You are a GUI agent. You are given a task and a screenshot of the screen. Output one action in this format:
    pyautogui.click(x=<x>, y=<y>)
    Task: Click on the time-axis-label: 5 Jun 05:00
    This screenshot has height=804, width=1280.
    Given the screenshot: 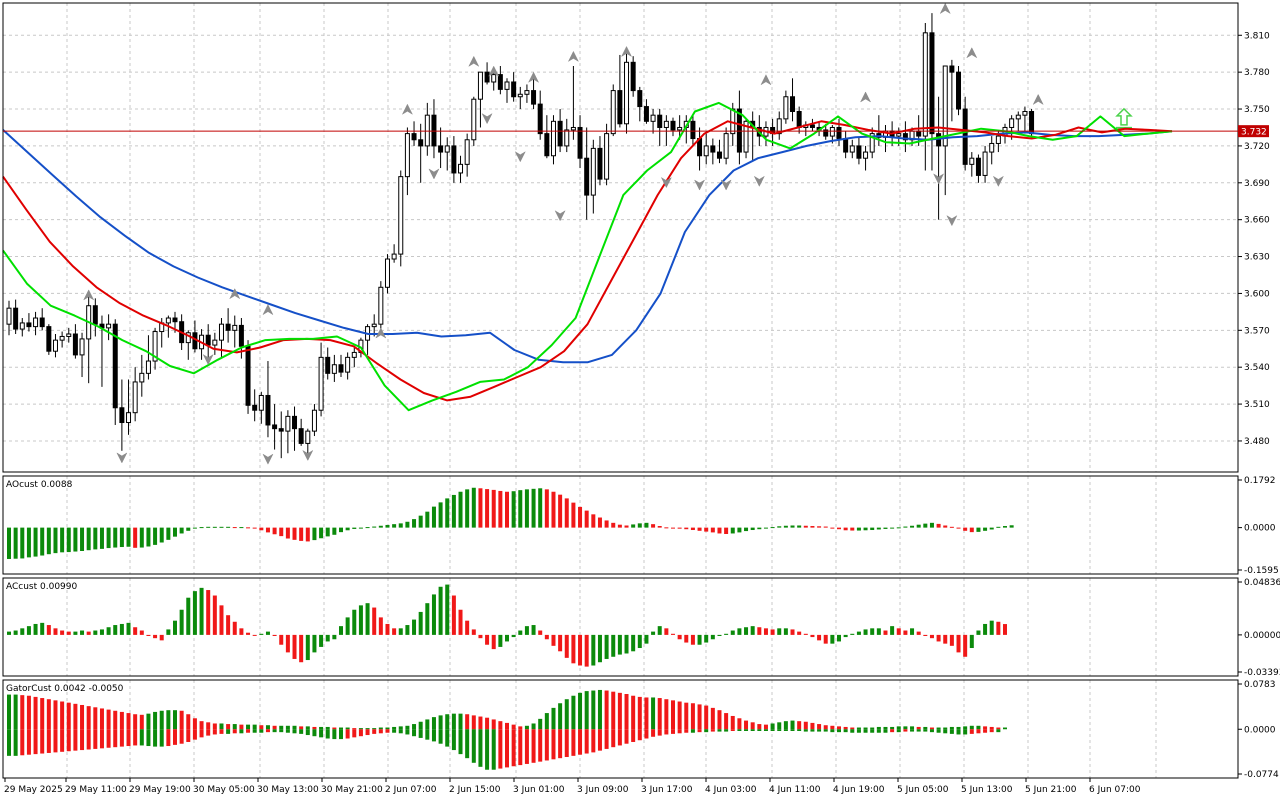 What is the action you would take?
    pyautogui.click(x=923, y=790)
    